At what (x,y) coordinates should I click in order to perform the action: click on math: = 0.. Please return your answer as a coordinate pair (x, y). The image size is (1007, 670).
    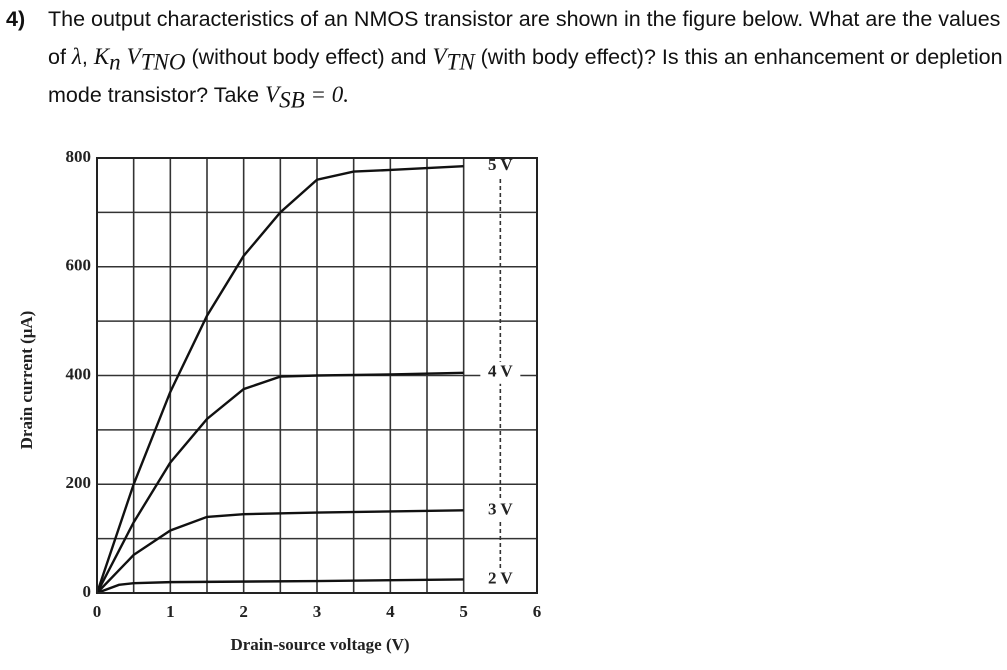
    Looking at the image, I should click on (327, 94).